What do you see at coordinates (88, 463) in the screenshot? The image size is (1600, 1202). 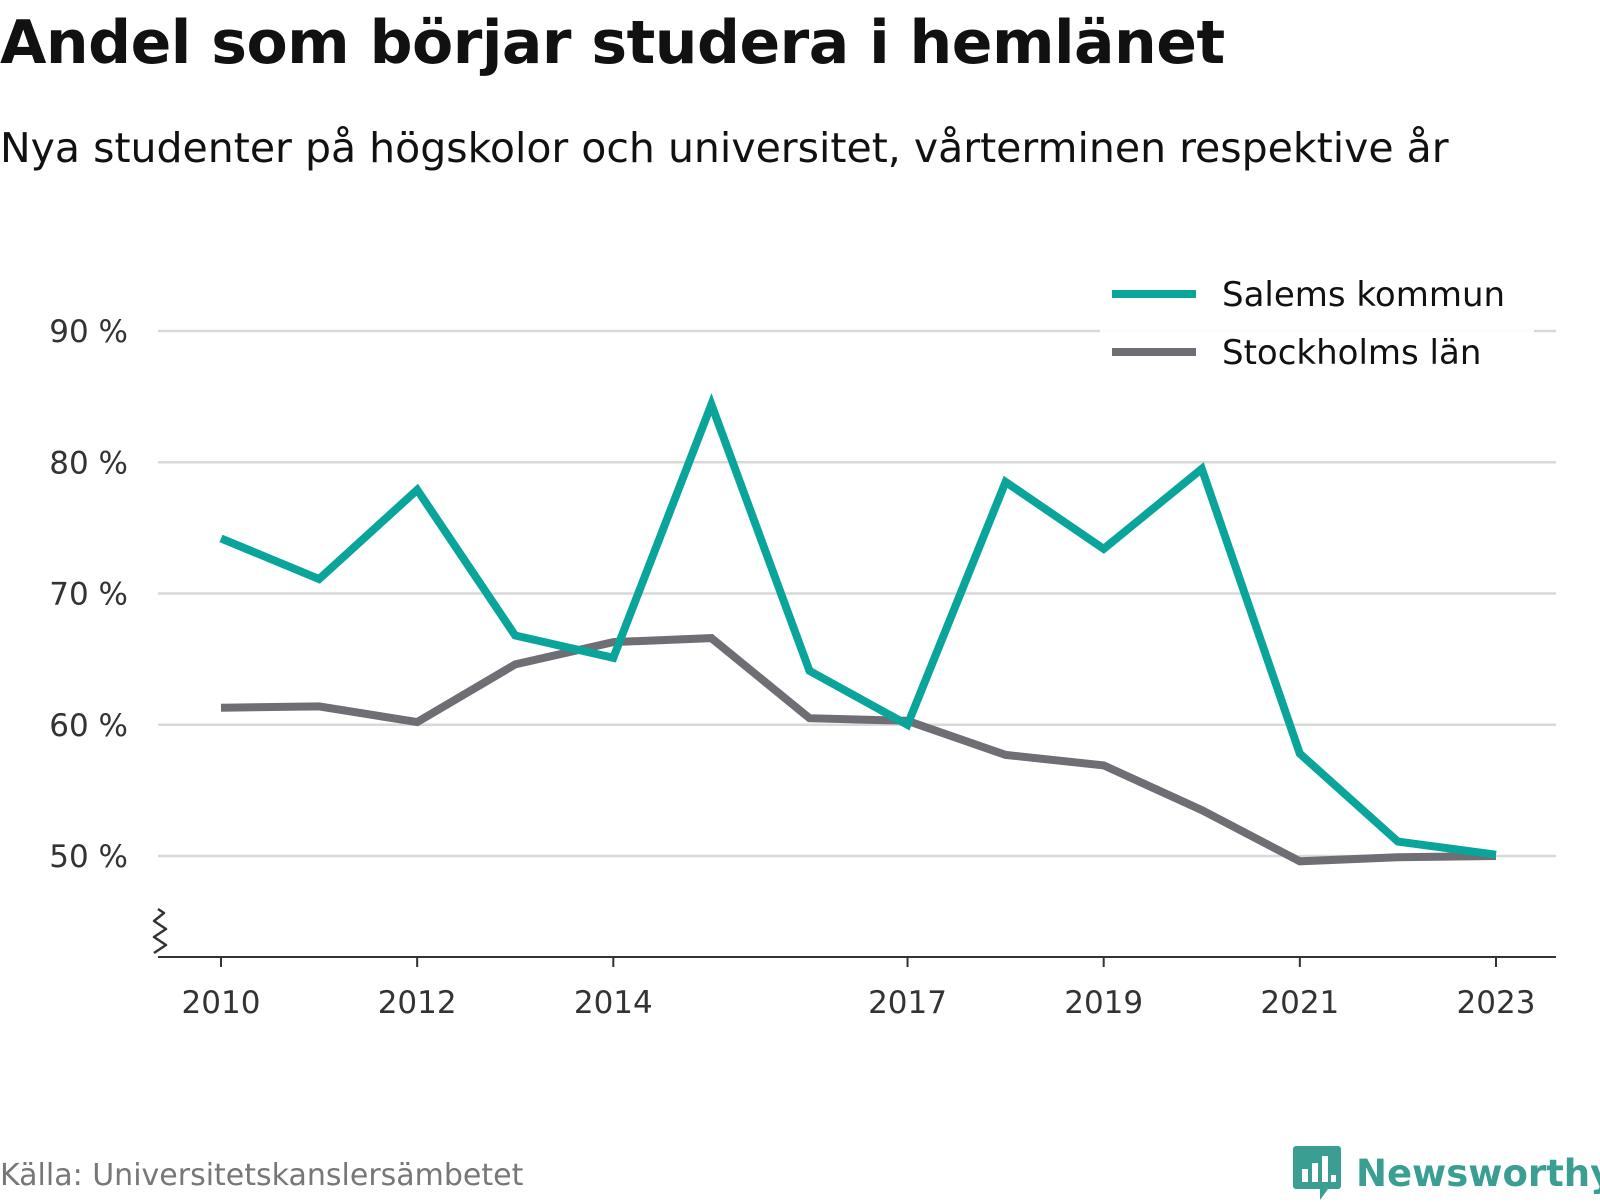 I see `y-tick-label: 80 %` at bounding box center [88, 463].